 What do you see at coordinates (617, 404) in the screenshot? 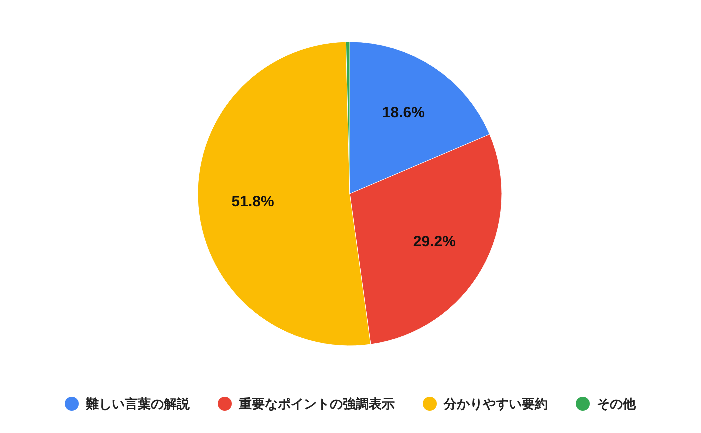
I see `legend-label: その他` at bounding box center [617, 404].